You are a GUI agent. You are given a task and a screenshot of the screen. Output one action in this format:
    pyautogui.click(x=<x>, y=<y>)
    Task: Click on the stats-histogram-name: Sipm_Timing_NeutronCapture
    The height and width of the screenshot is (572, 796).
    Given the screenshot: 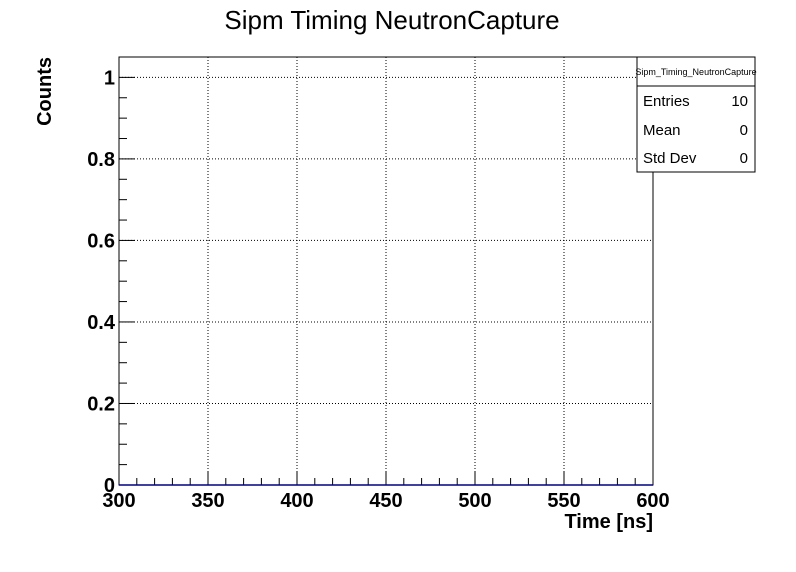 What is the action you would take?
    pyautogui.click(x=695, y=72)
    